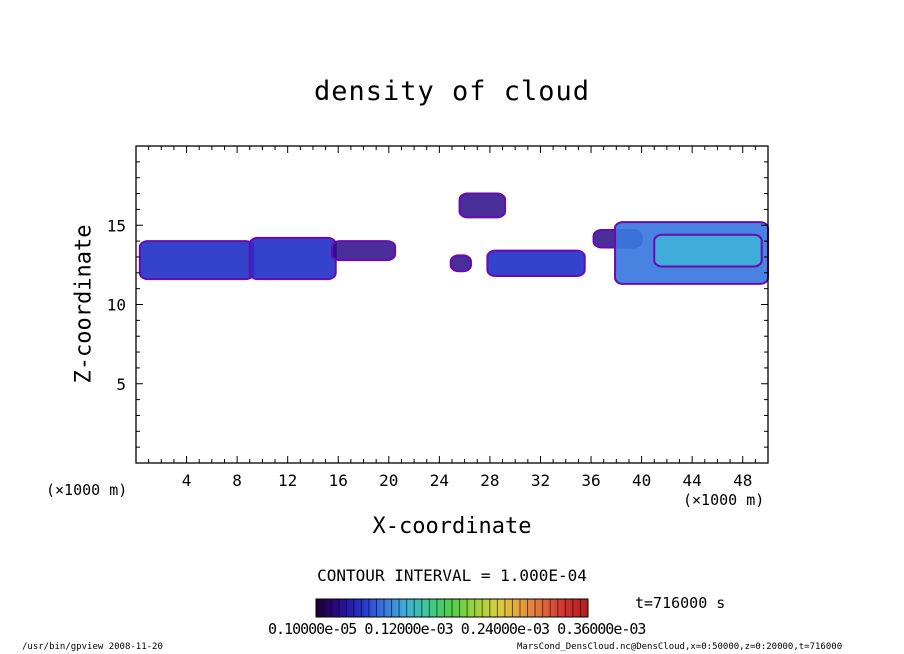  What do you see at coordinates (121, 384) in the screenshot?
I see `y-tick-label: 5` at bounding box center [121, 384].